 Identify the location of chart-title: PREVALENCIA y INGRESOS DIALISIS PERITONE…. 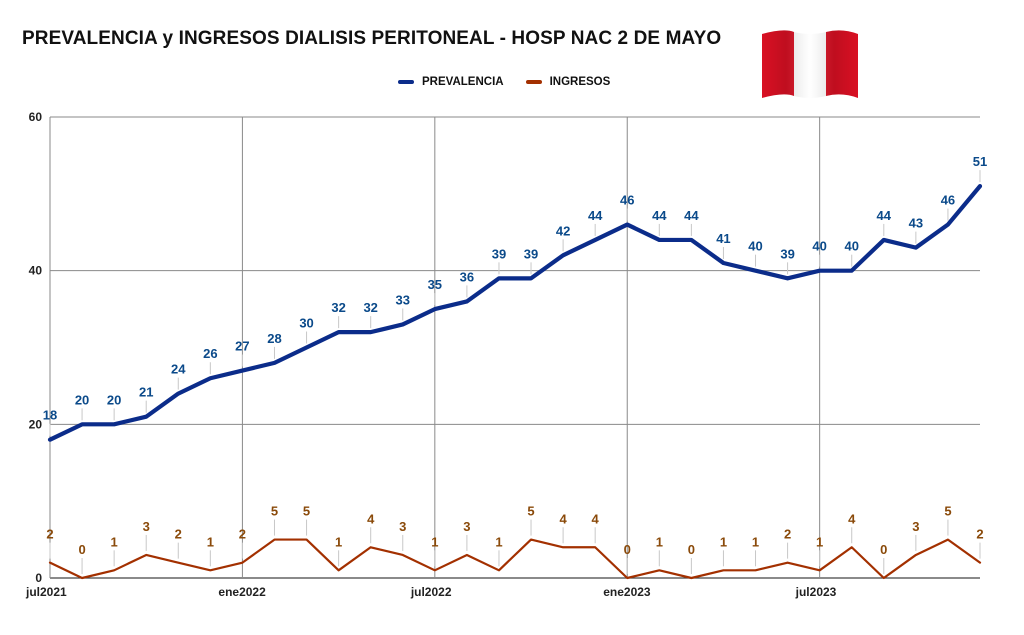
(372, 38).